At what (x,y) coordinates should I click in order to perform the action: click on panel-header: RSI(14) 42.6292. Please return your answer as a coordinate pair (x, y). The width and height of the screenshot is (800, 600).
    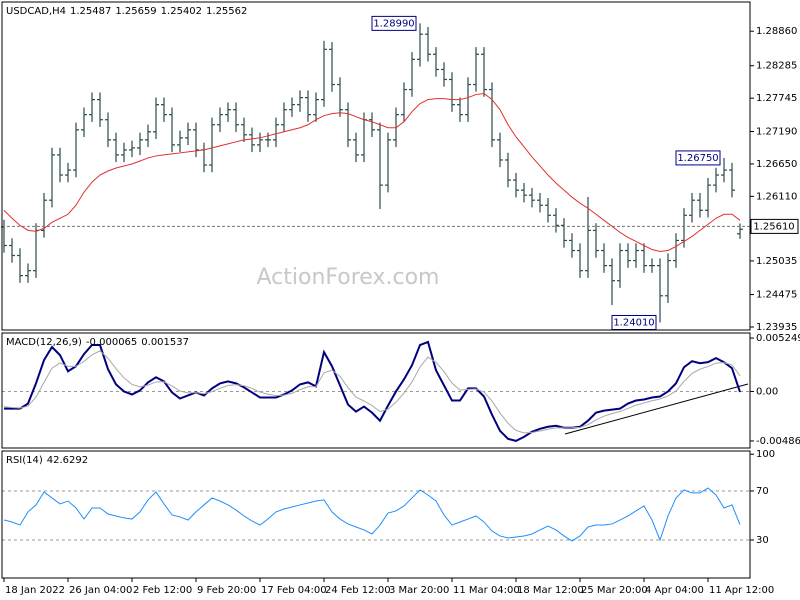
    Looking at the image, I should click on (47, 460).